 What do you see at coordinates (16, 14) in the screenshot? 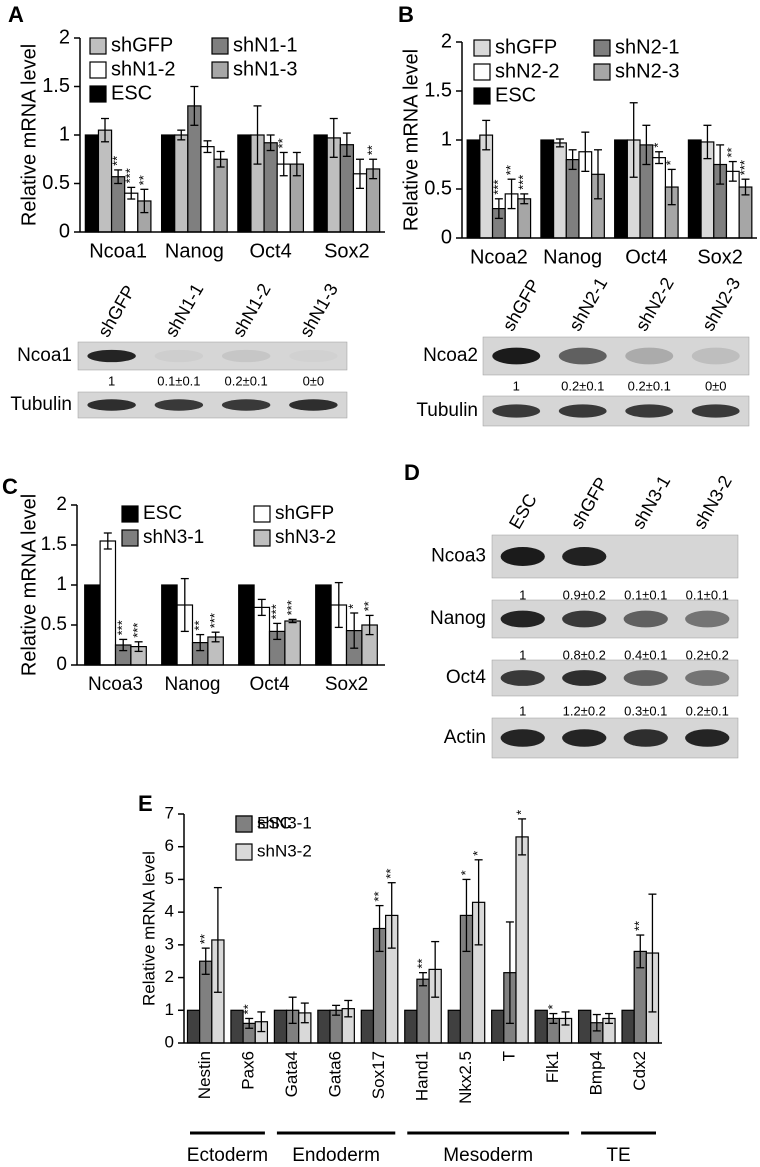
I see `panel-label: A` at bounding box center [16, 14].